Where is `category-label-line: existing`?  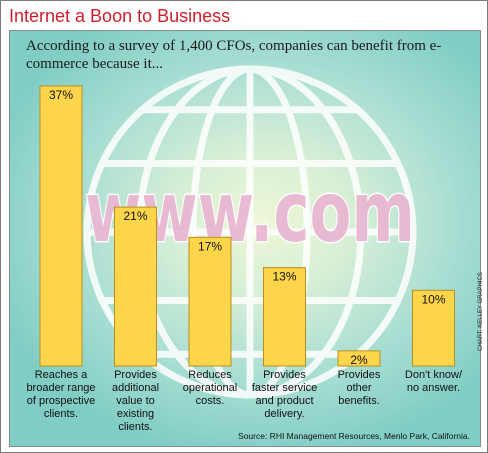
category-label-line: existing is located at coordinates (135, 414).